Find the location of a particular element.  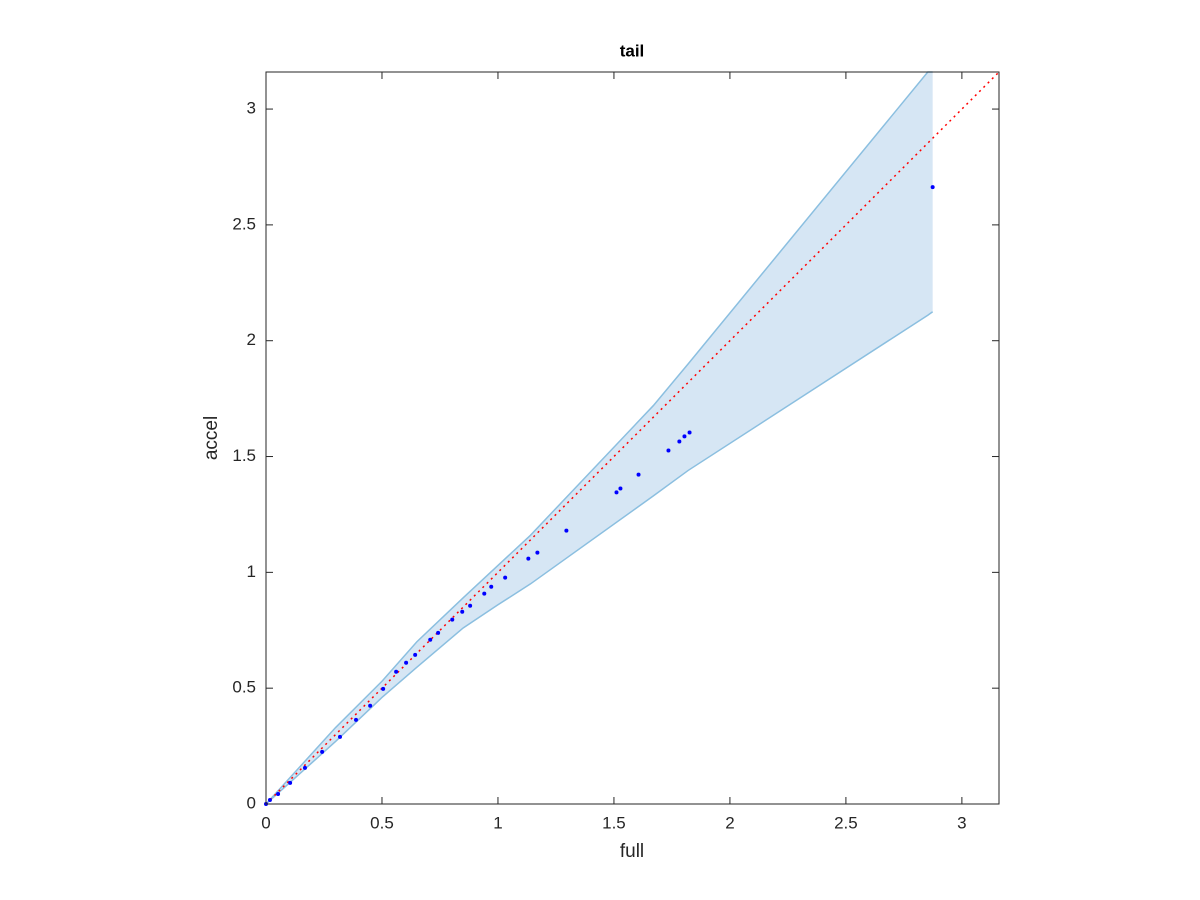

y-tick-label: 0.5 is located at coordinates (244, 687).